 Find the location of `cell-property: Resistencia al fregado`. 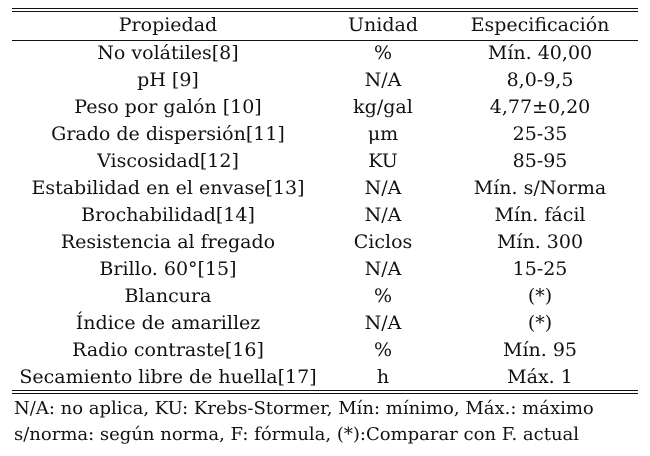

cell-property: Resistencia al fregado is located at coordinates (168, 242).